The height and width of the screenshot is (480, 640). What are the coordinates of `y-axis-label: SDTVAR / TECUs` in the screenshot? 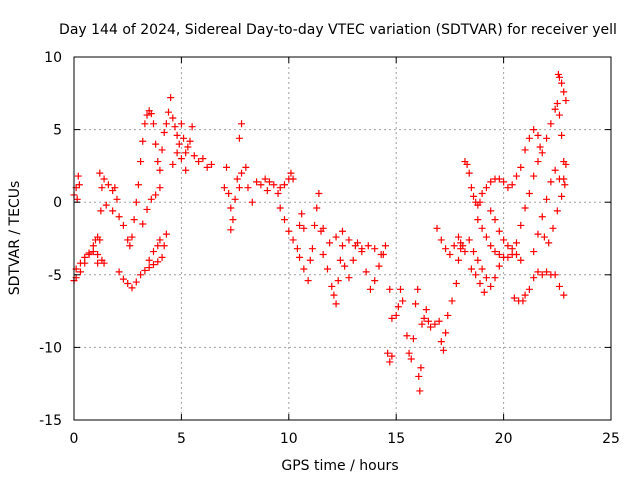 It's located at (15, 238).